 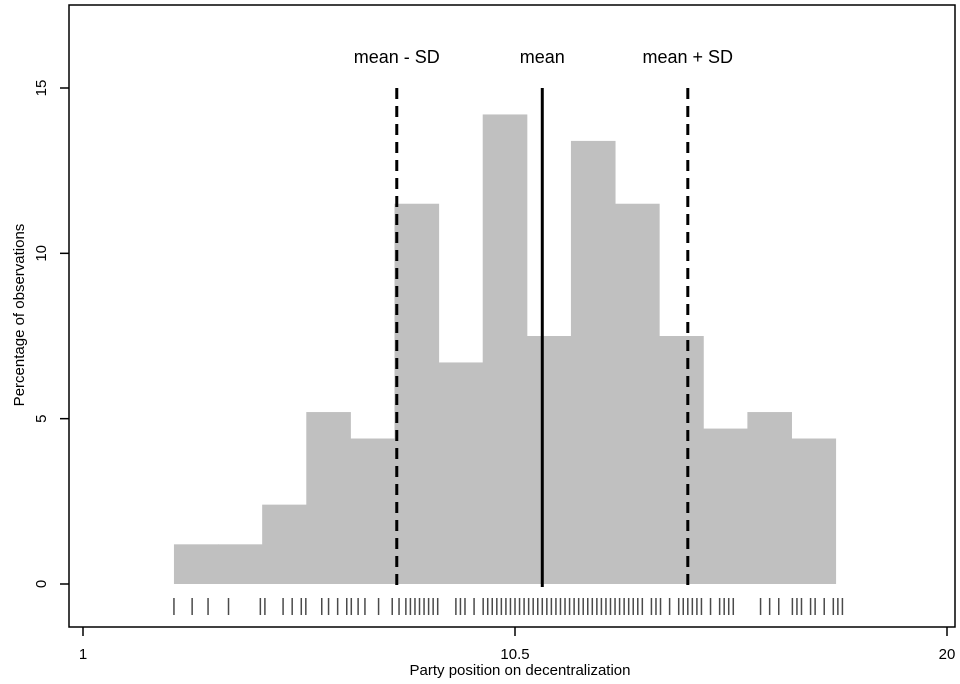 What do you see at coordinates (41, 418) in the screenshot?
I see `y-tick-label: 5` at bounding box center [41, 418].